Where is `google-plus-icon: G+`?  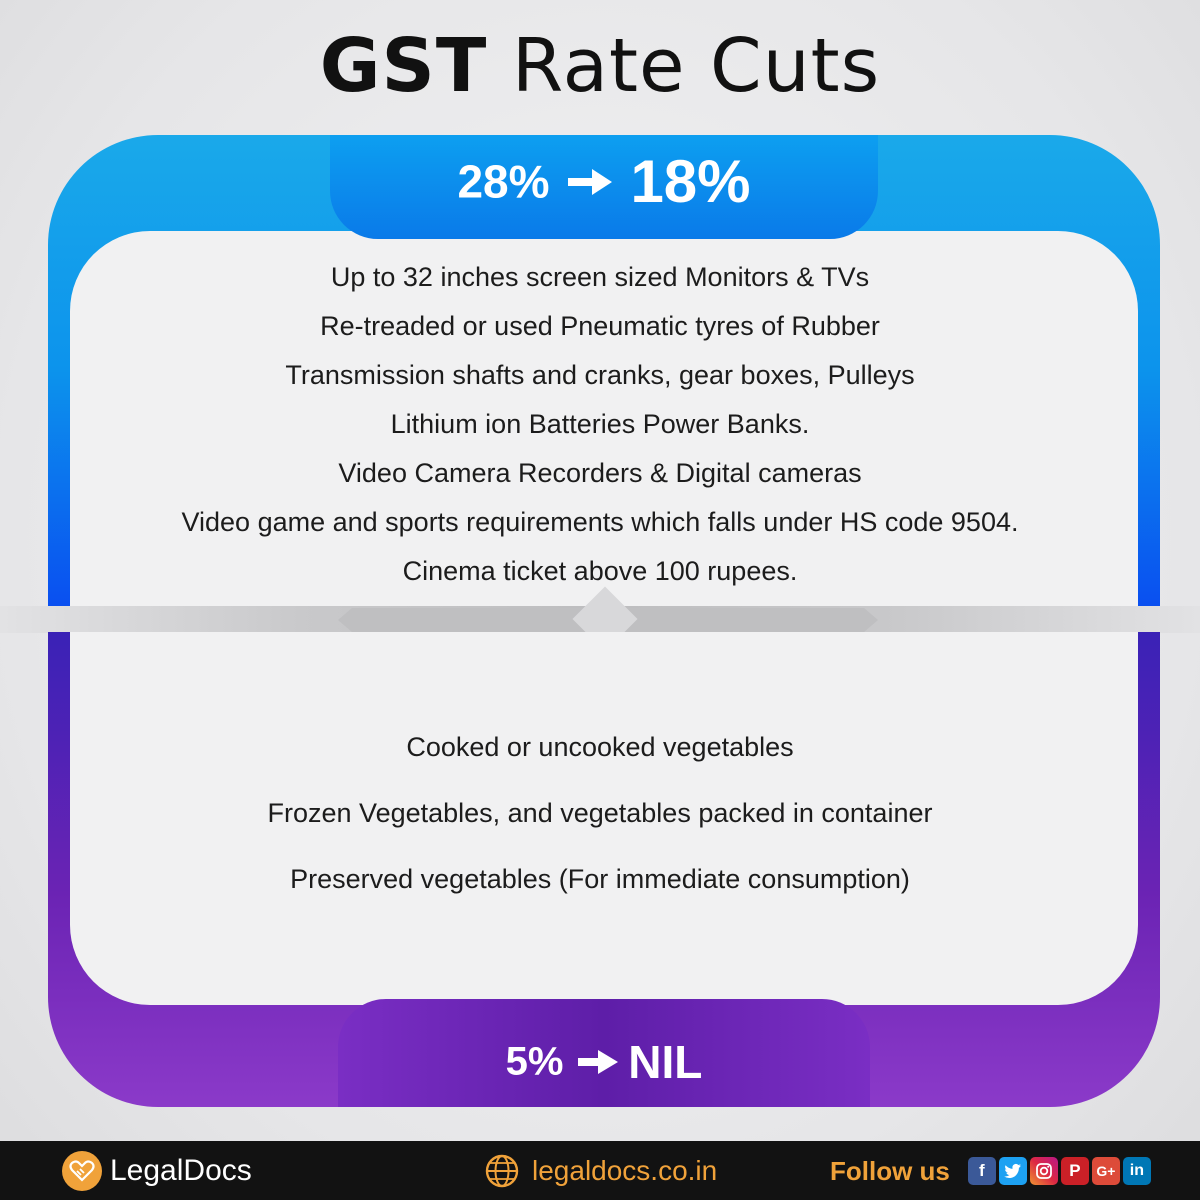
google-plus-icon: G+ is located at coordinates (1105, 1171).